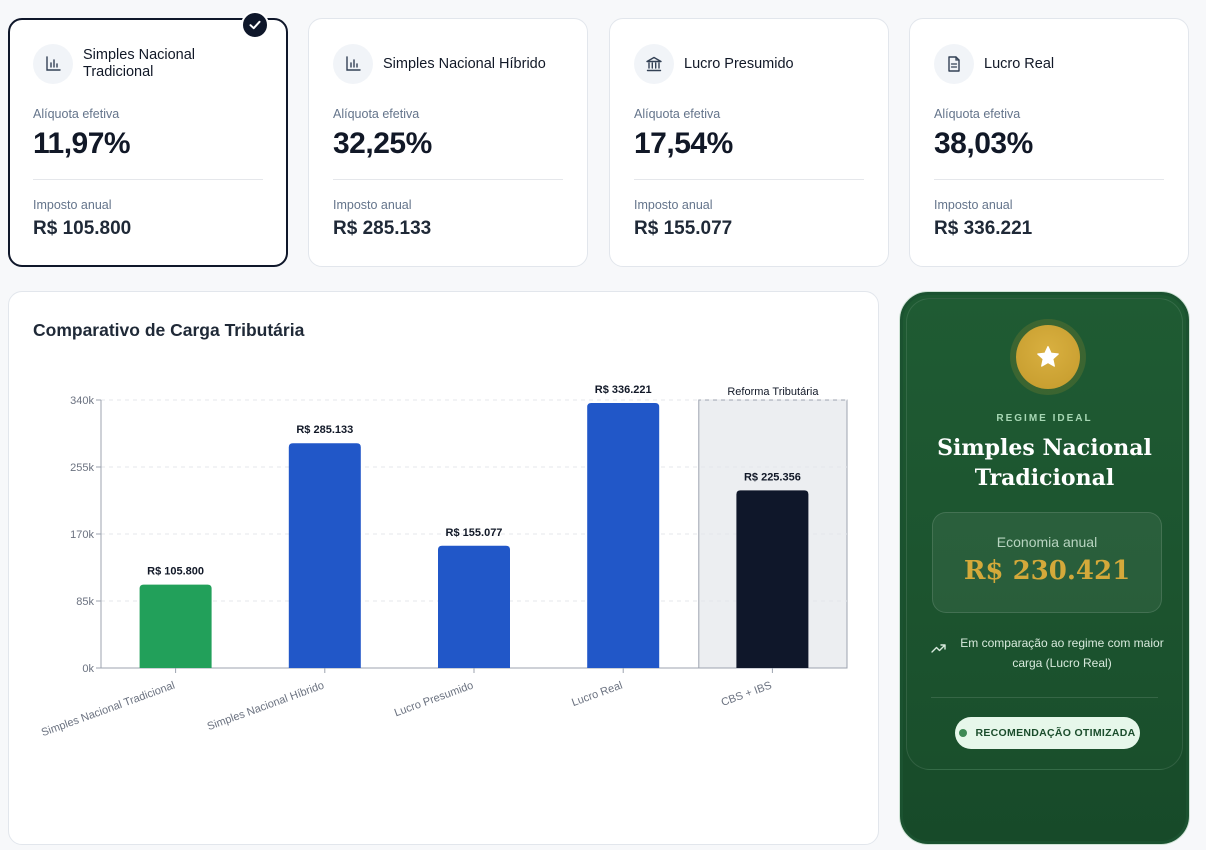  What do you see at coordinates (266, 707) in the screenshot?
I see `x-tick-label: Simples Nacional Híbrido` at bounding box center [266, 707].